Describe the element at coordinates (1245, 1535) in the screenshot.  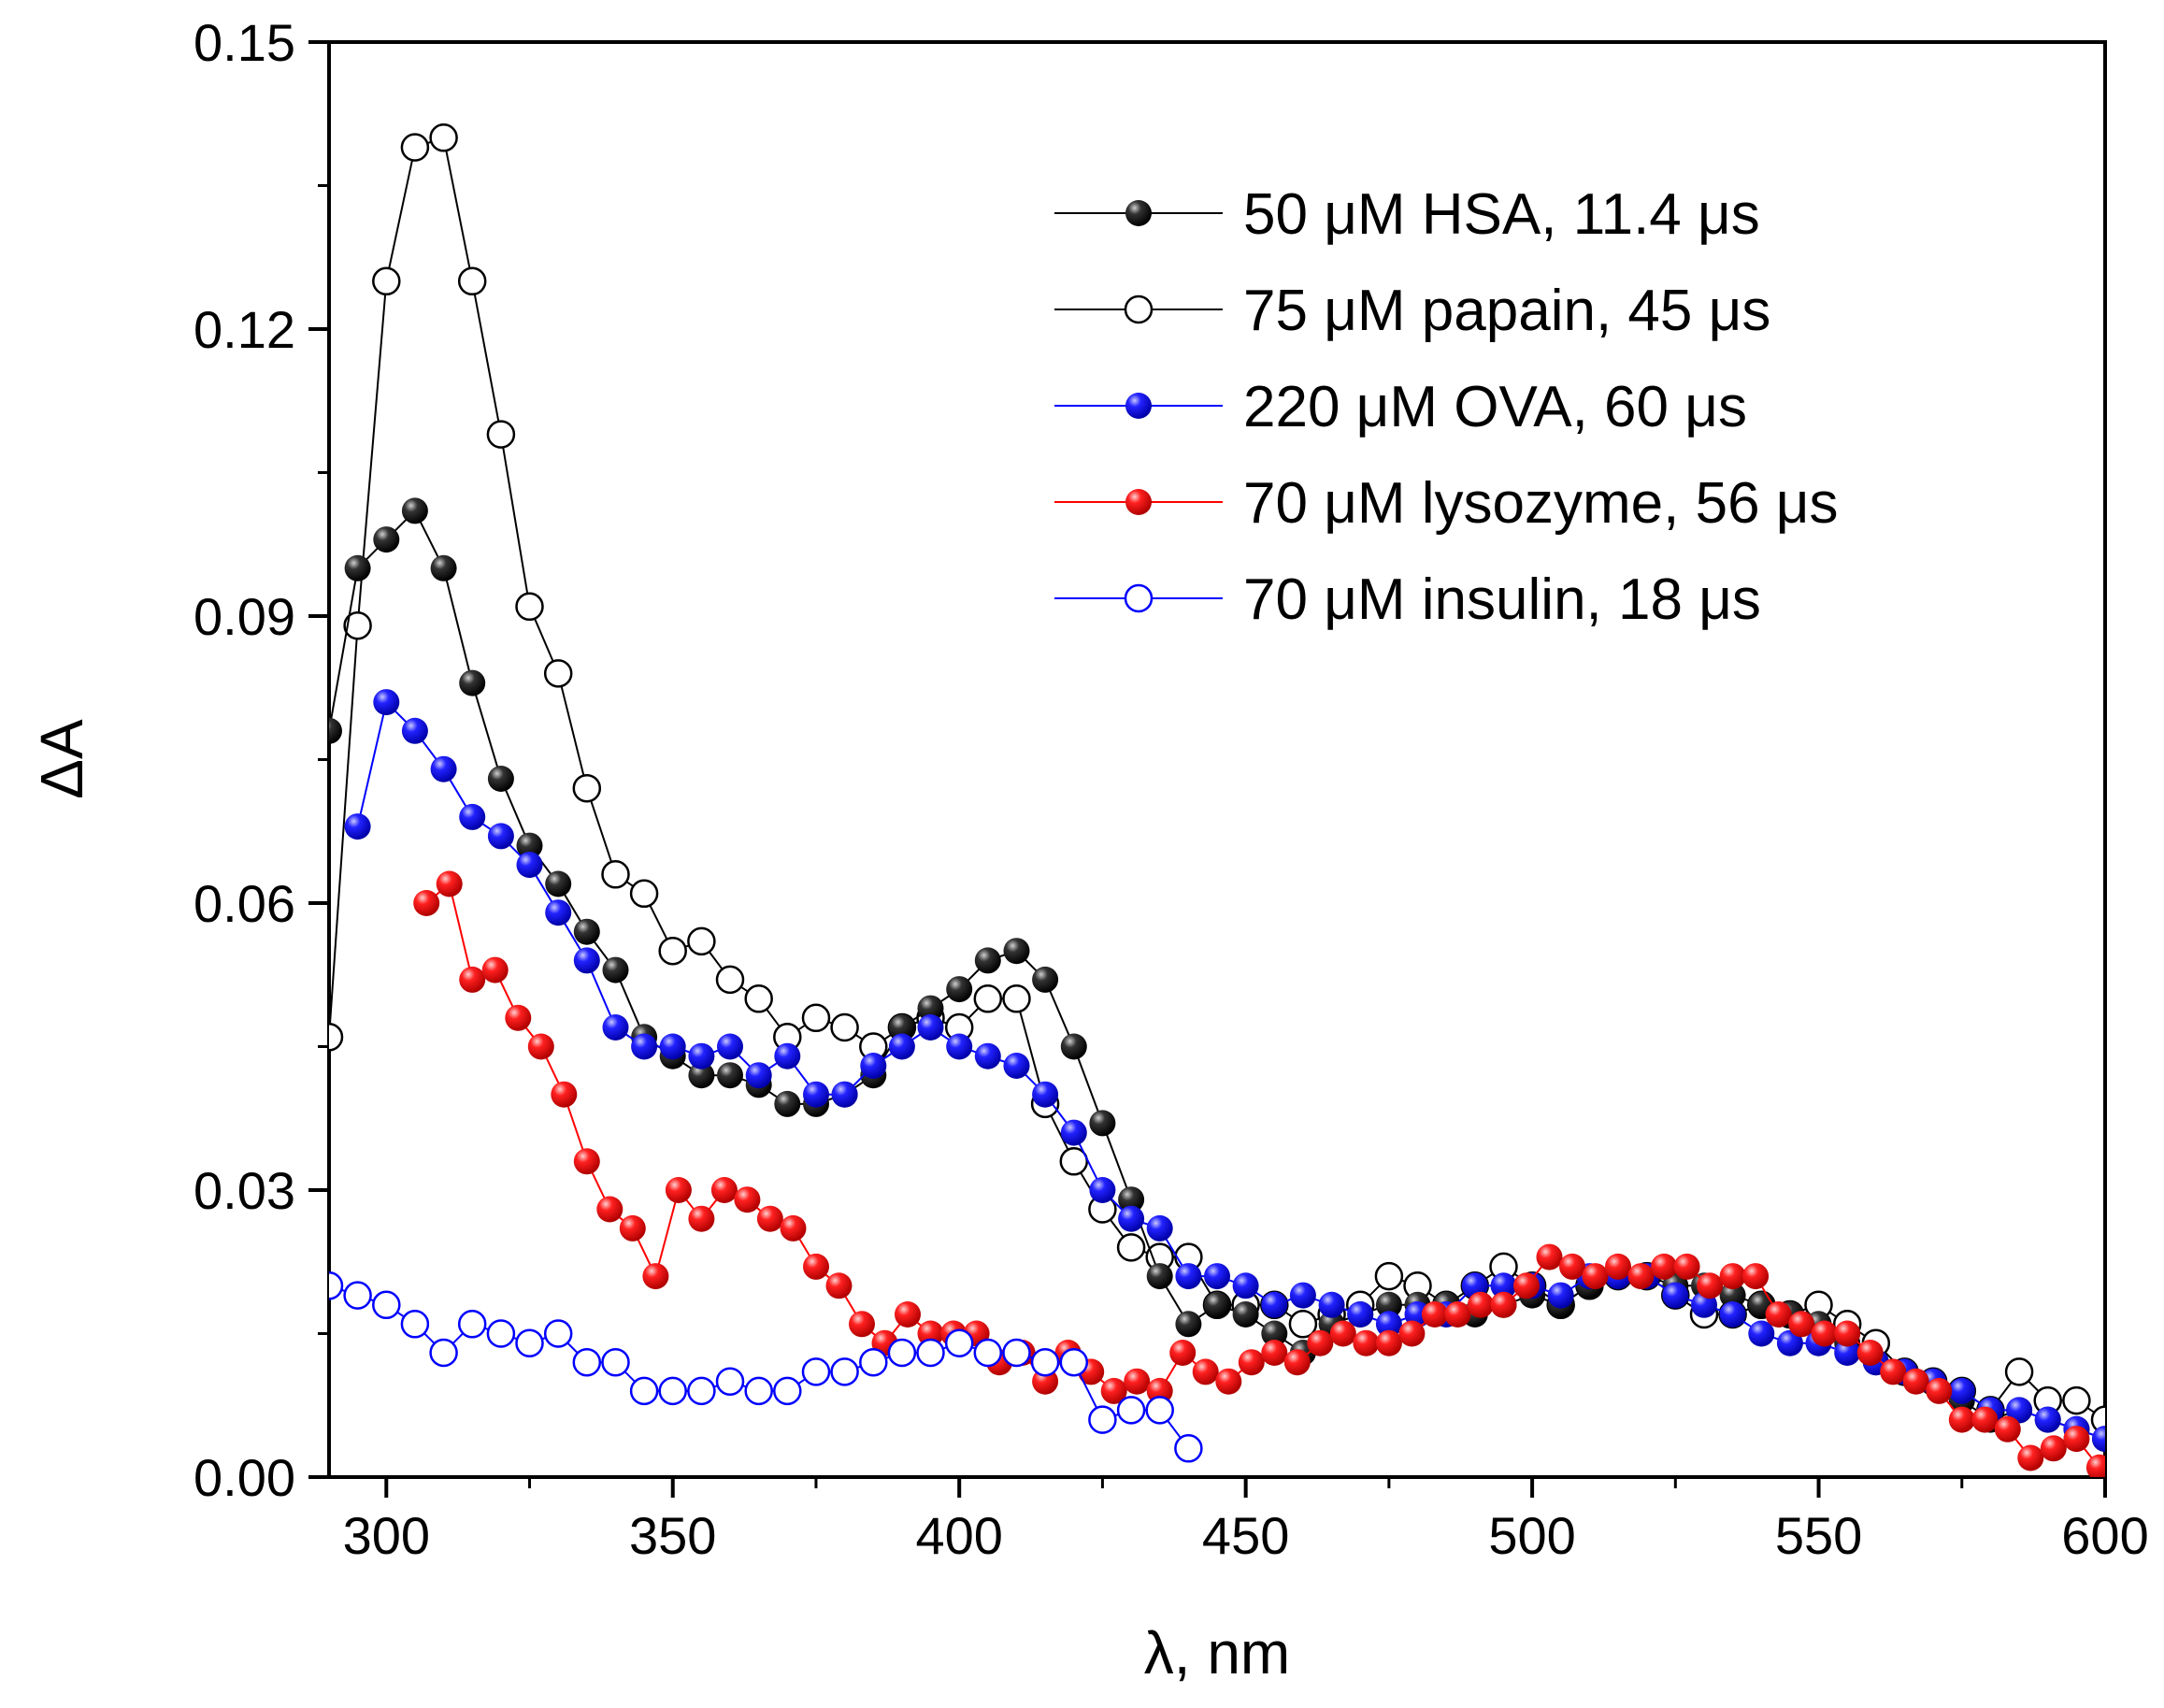
I see `x-tick-label: 450` at that location.